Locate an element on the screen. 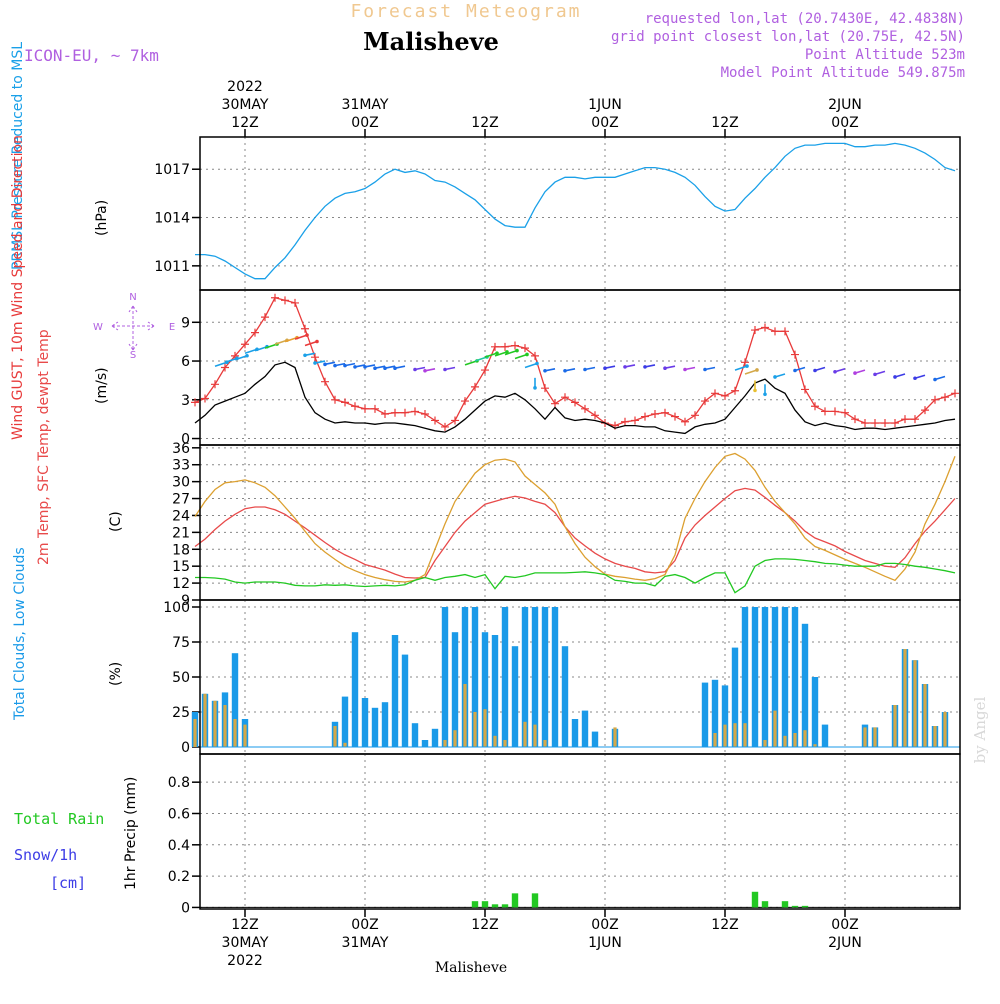 The height and width of the screenshot is (1004, 1000). wind-ylabel: (m/s) is located at coordinates (102, 385).